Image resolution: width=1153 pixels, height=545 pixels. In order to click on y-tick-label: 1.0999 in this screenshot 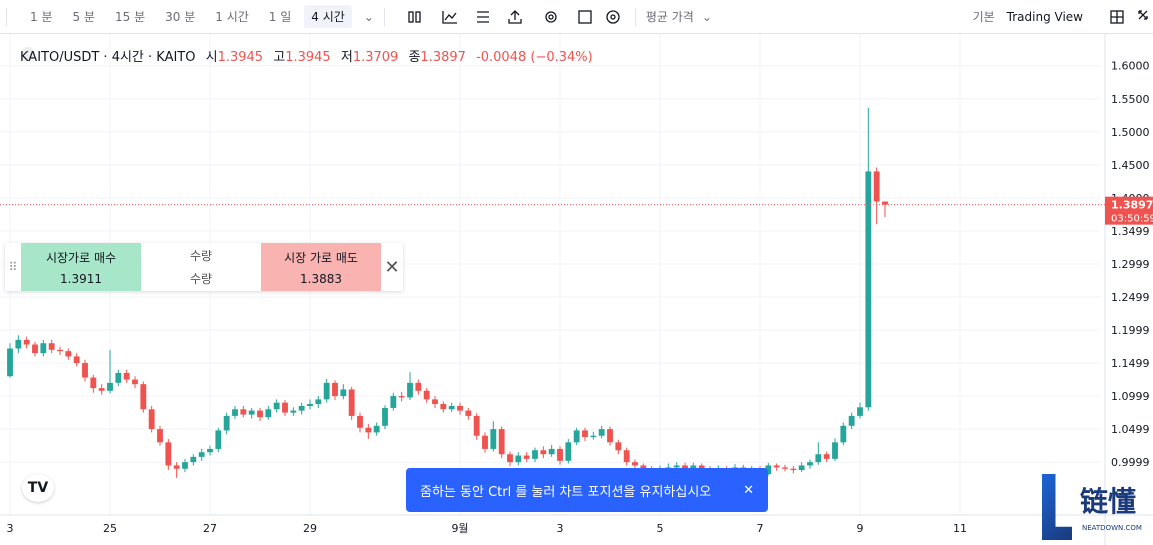, I will do `click(1130, 396)`.